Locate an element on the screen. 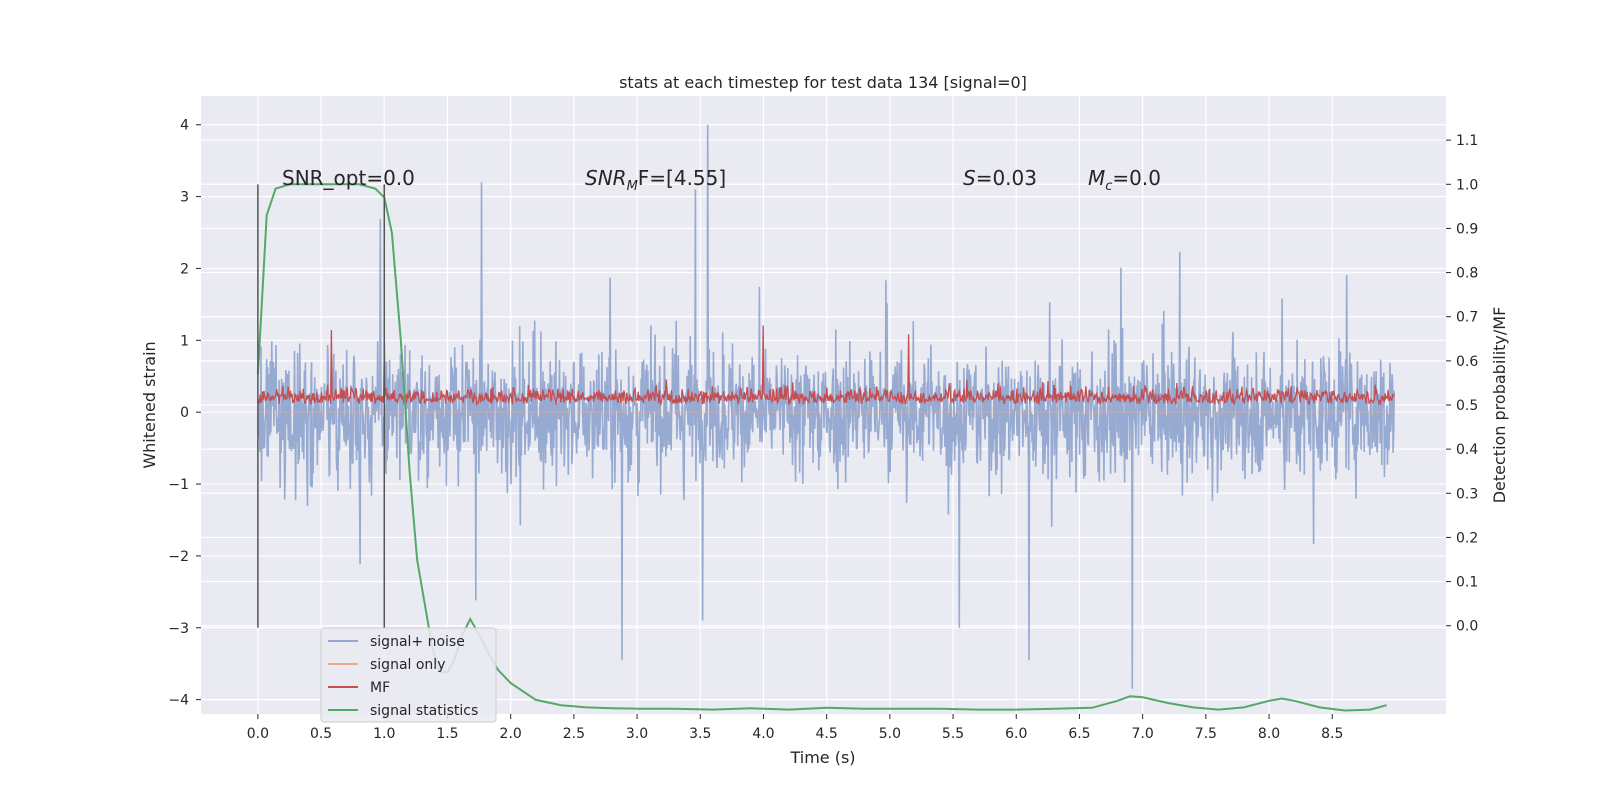 The height and width of the screenshot is (800, 1600). series-mf-line is located at coordinates (826, 366).